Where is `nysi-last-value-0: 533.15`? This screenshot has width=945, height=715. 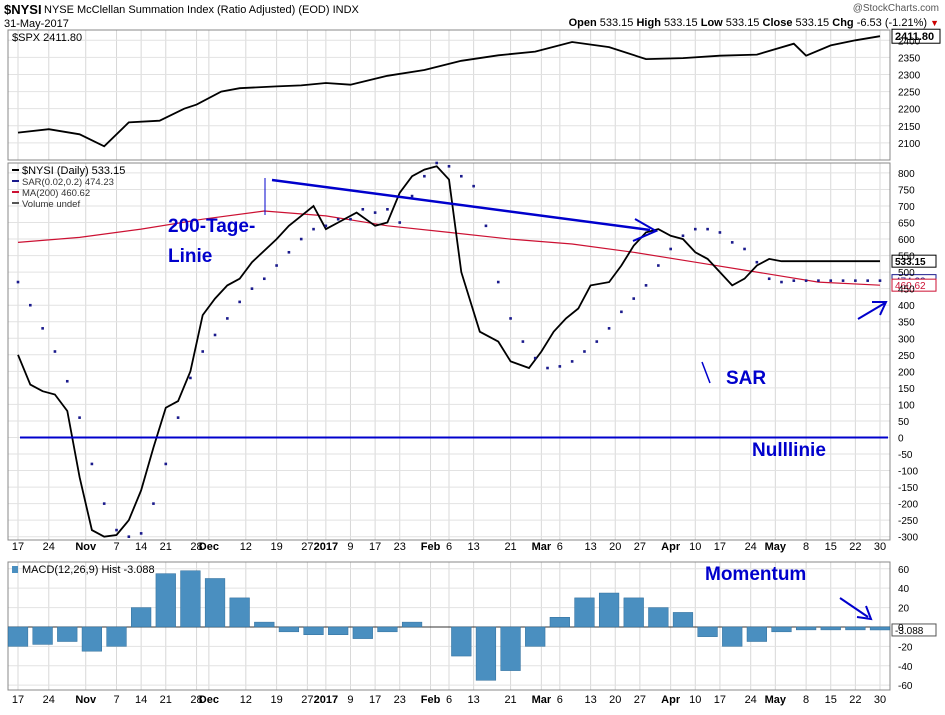
nysi-last-value-0: 533.15 is located at coordinates (910, 262).